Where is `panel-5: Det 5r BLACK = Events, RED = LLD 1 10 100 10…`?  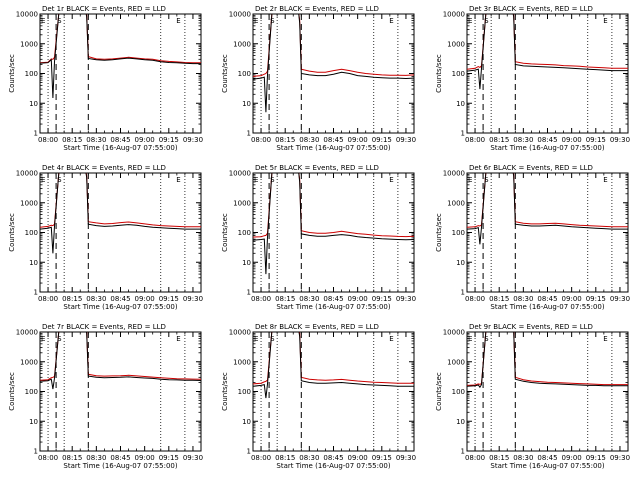 panel-5: Det 5r BLACK = Events, RED = LLD 1 10 100 10… is located at coordinates (318, 237).